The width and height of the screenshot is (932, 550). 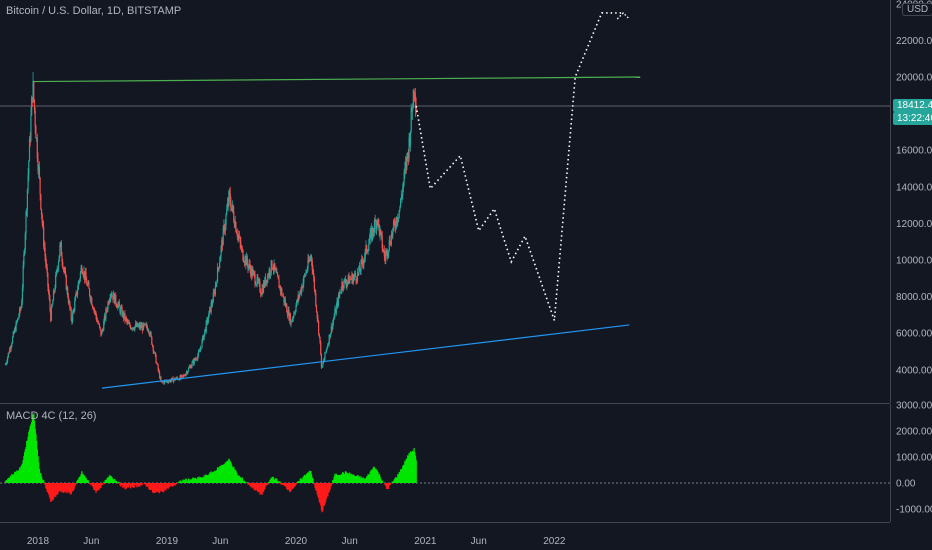 What do you see at coordinates (917, 9) in the screenshot?
I see `currency-button: USD` at bounding box center [917, 9].